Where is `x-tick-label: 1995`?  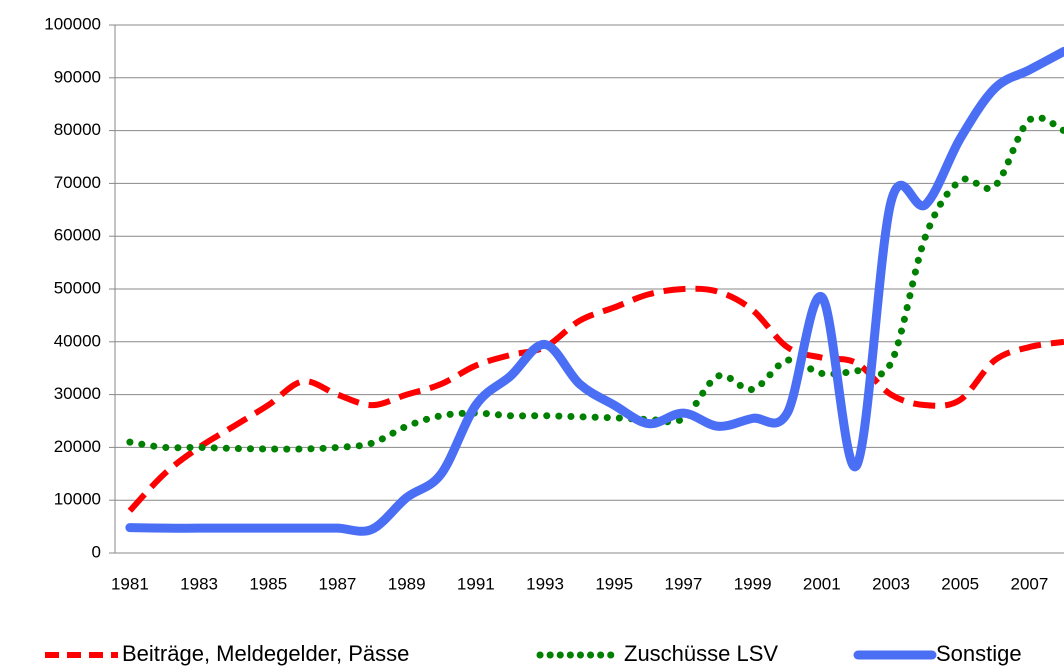 x-tick-label: 1995 is located at coordinates (614, 583).